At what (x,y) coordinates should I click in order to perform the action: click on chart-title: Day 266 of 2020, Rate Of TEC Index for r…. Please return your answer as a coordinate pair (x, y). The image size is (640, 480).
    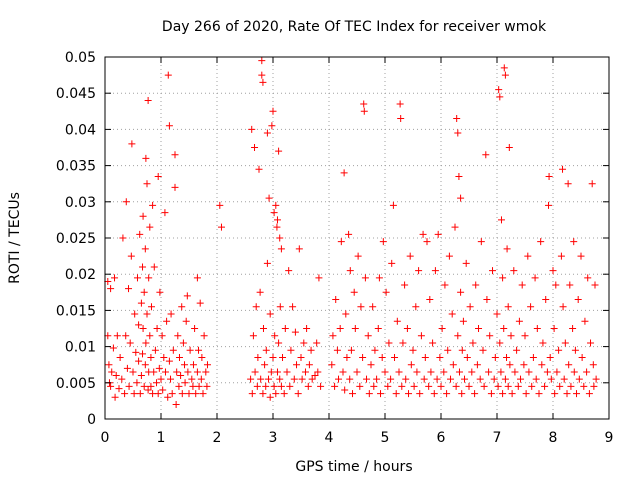
    Looking at the image, I should click on (354, 27).